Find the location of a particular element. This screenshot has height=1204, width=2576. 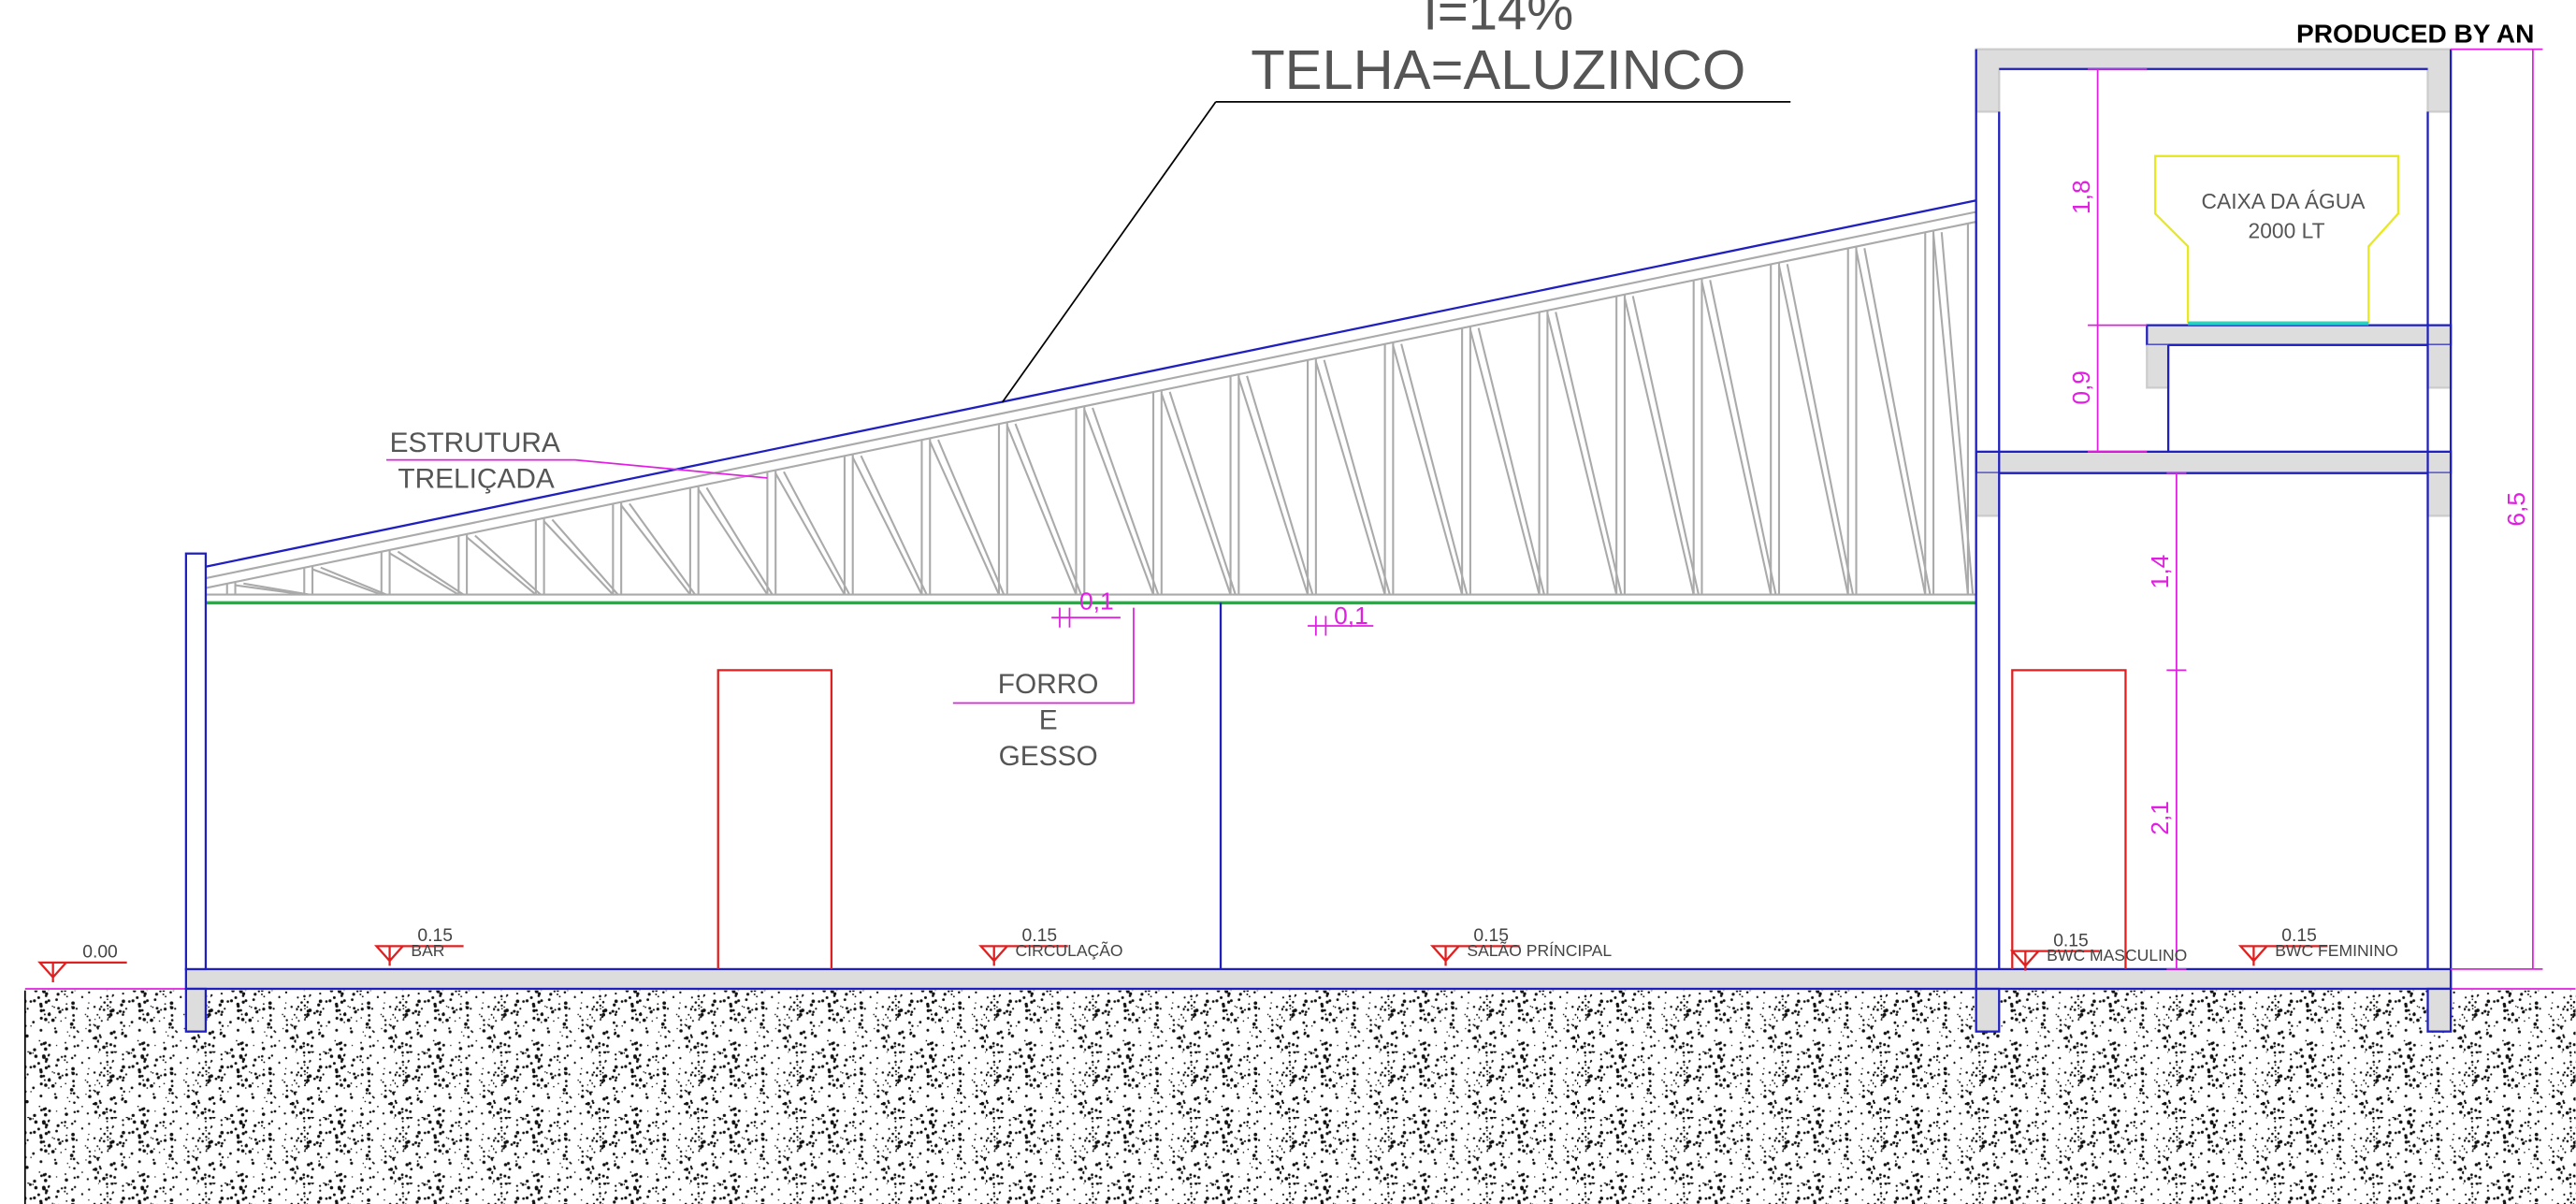

room-name: BWC FEMININO is located at coordinates (2336, 951).